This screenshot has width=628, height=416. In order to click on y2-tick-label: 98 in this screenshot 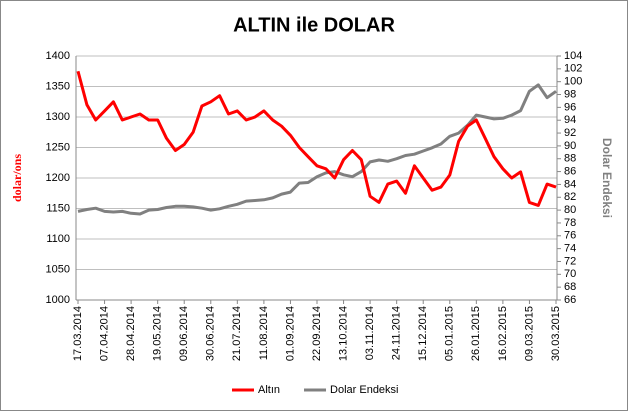, I will do `click(570, 94)`.